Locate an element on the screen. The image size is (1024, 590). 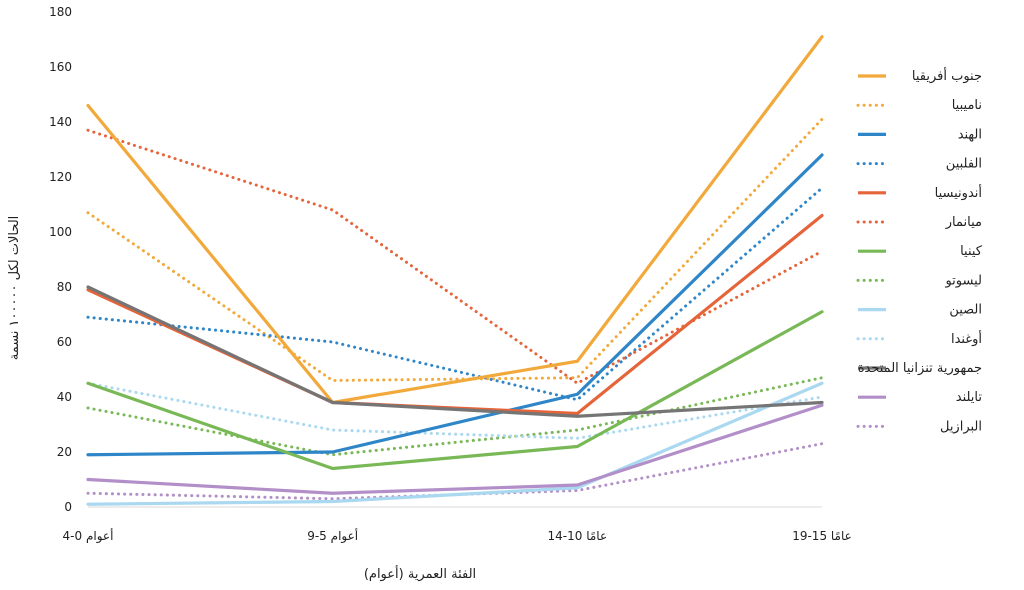
y-tick-label: 60 is located at coordinates (64, 342).